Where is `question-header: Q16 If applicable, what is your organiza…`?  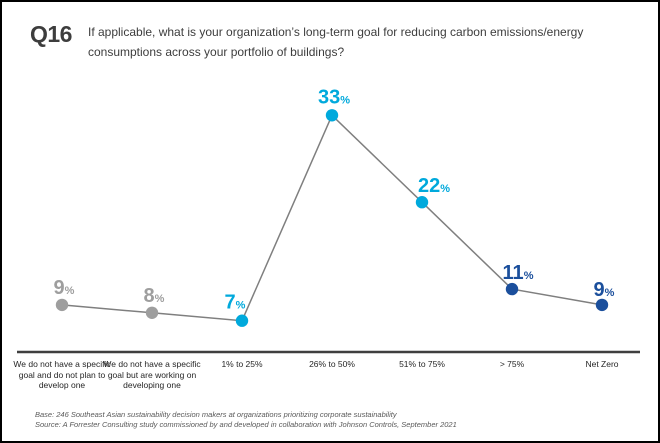 question-header: Q16 If applicable, what is your organiza… is located at coordinates (333, 42).